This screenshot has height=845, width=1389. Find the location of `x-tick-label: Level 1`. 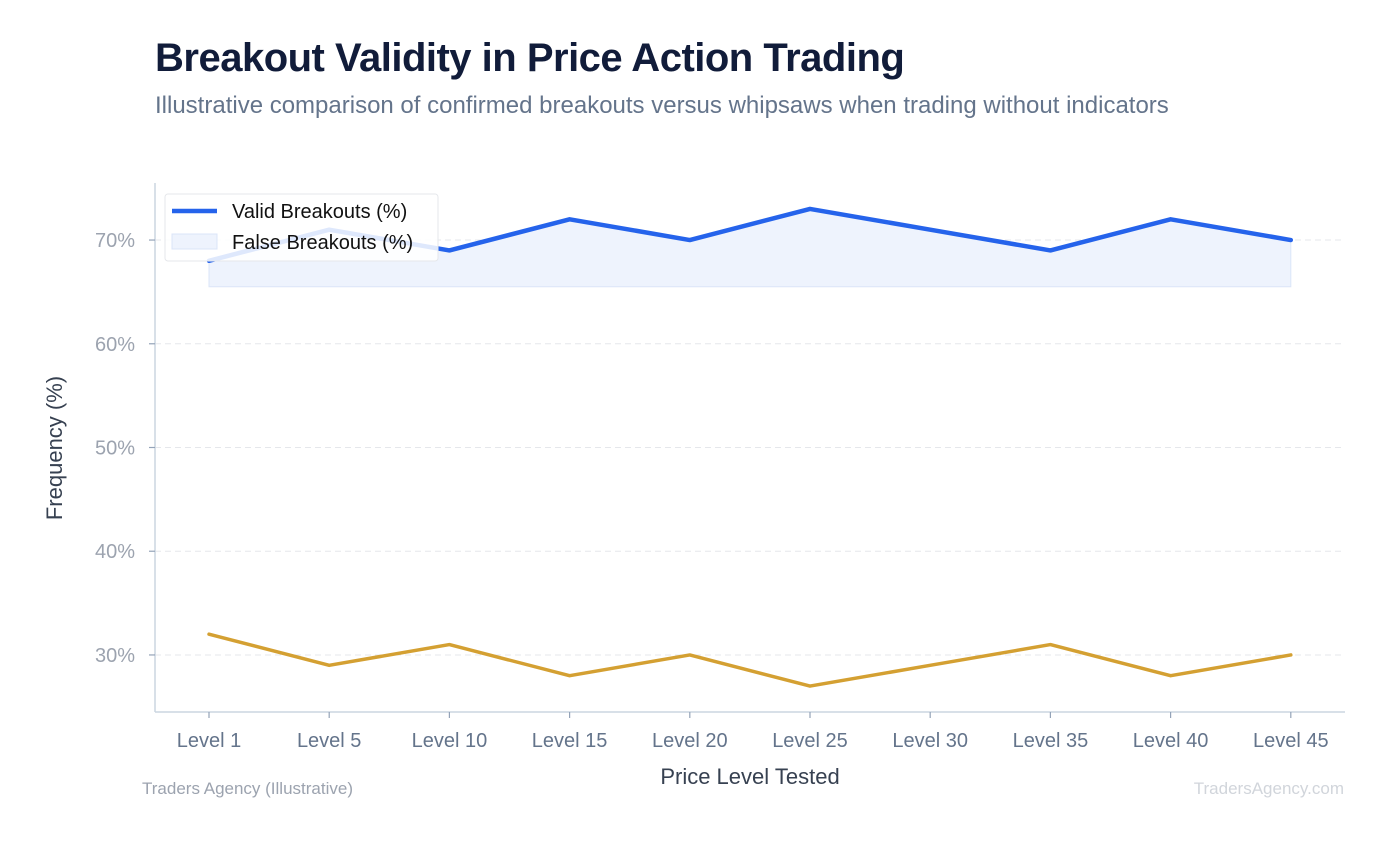

x-tick-label: Level 1 is located at coordinates (209, 741).